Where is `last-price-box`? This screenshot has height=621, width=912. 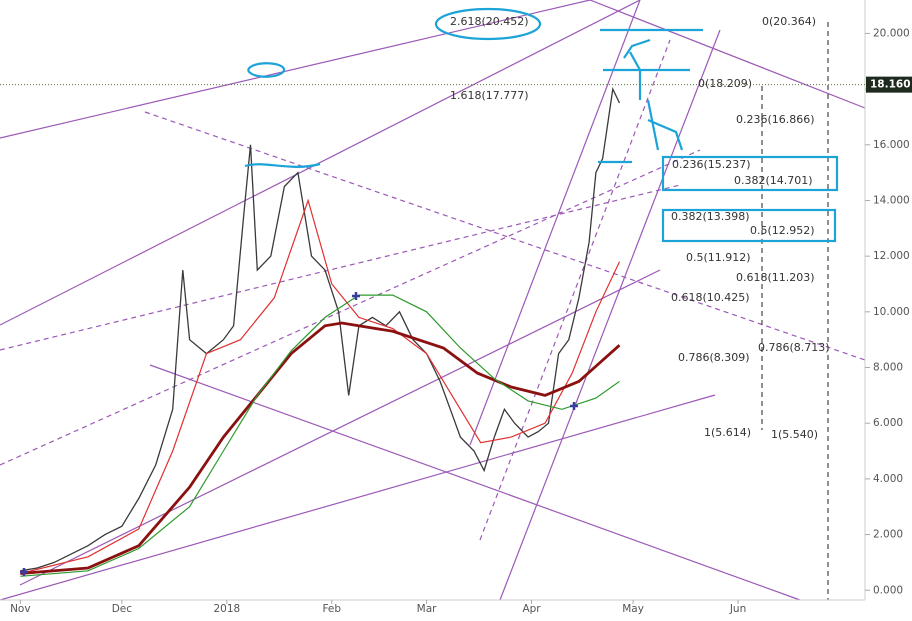
last-price-box is located at coordinates (889, 84).